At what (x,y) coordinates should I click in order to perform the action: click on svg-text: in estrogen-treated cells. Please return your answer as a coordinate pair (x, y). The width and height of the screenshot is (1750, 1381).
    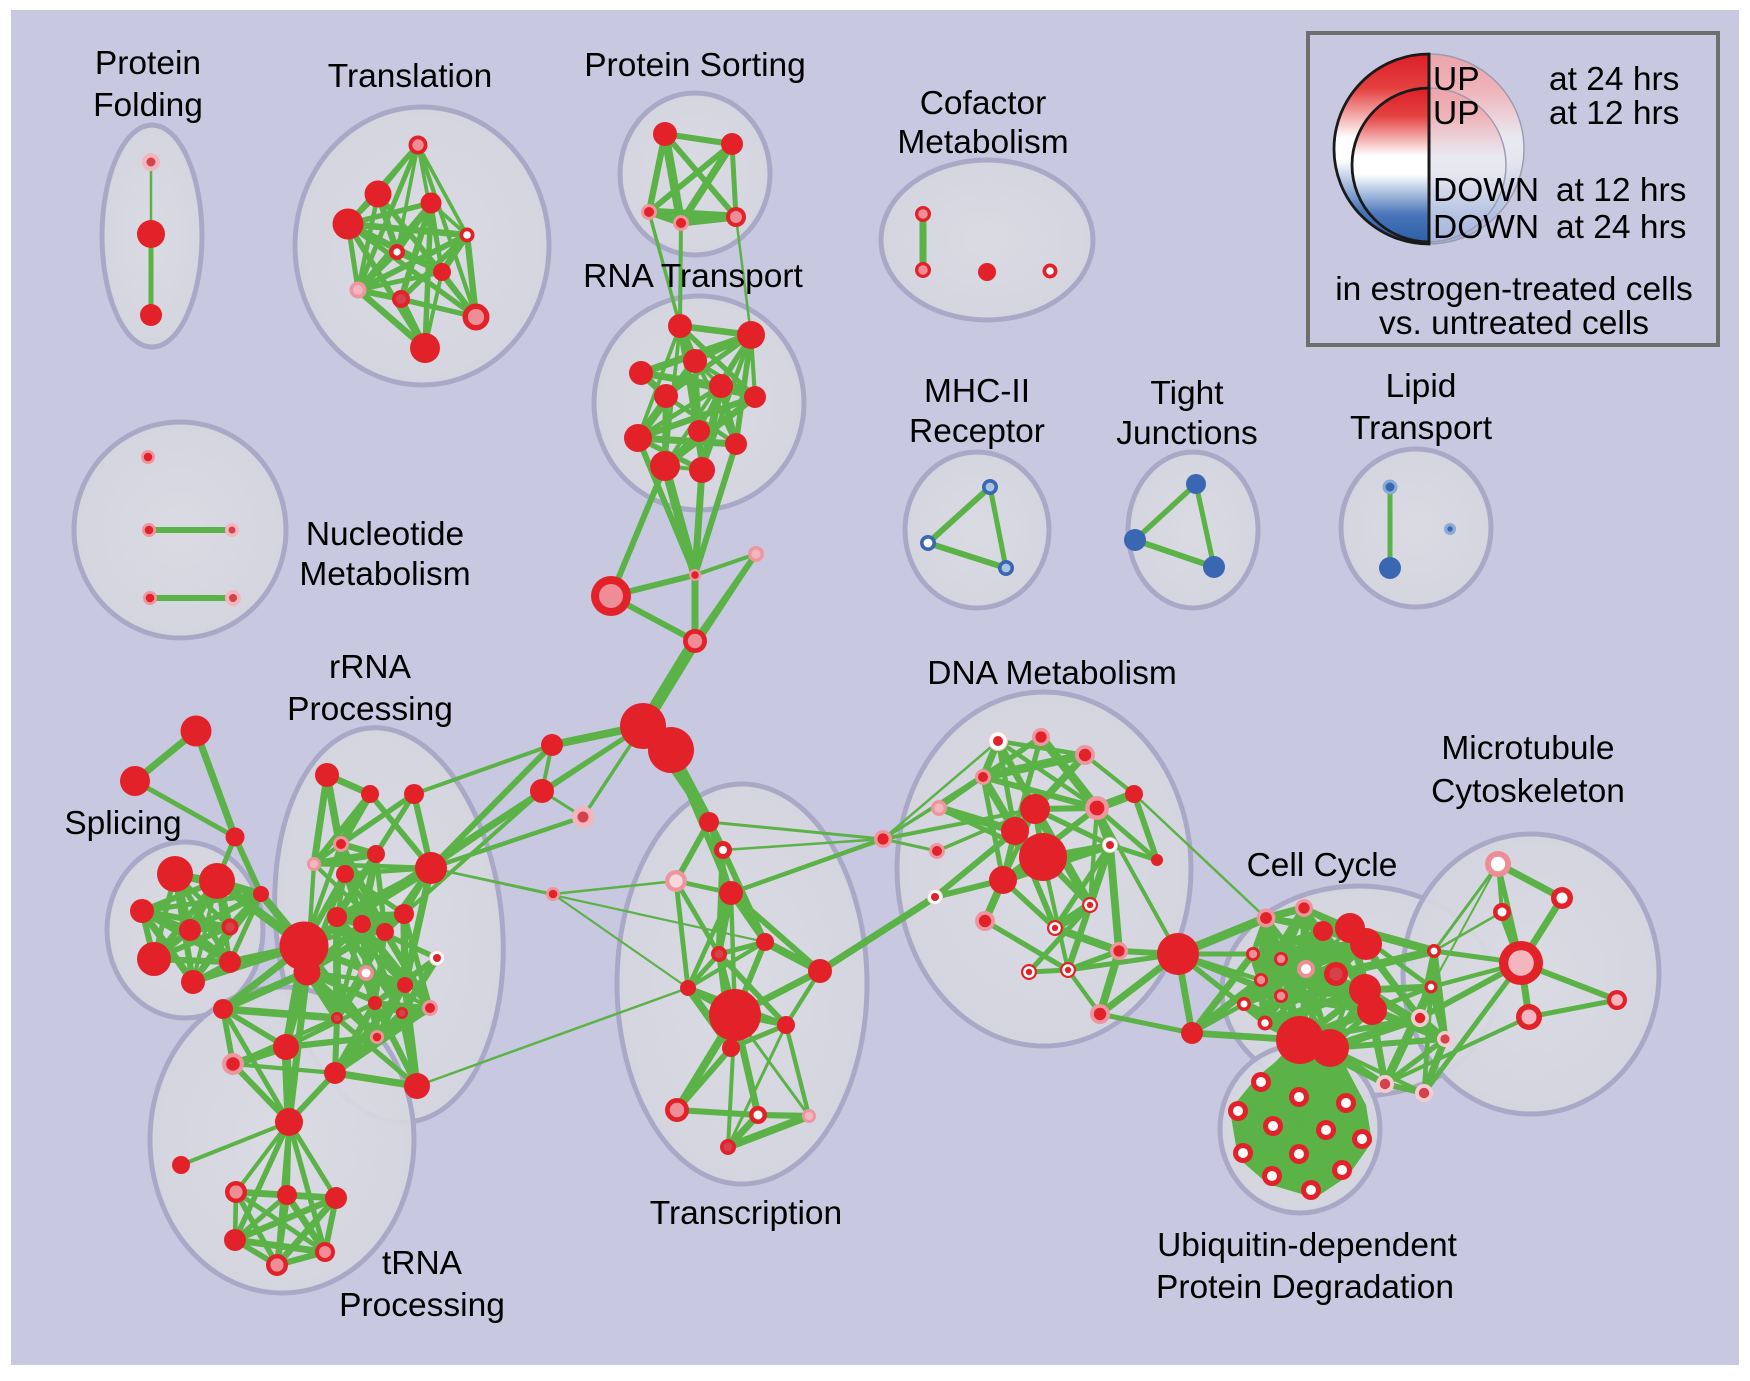
    Looking at the image, I should click on (1514, 289).